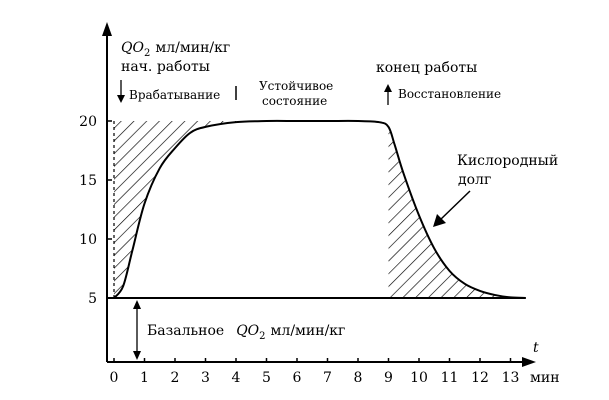 Image resolution: width=609 pixels, height=400 pixels. What do you see at coordinates (358, 378) in the screenshot?
I see `x-tick-label: 8` at bounding box center [358, 378].